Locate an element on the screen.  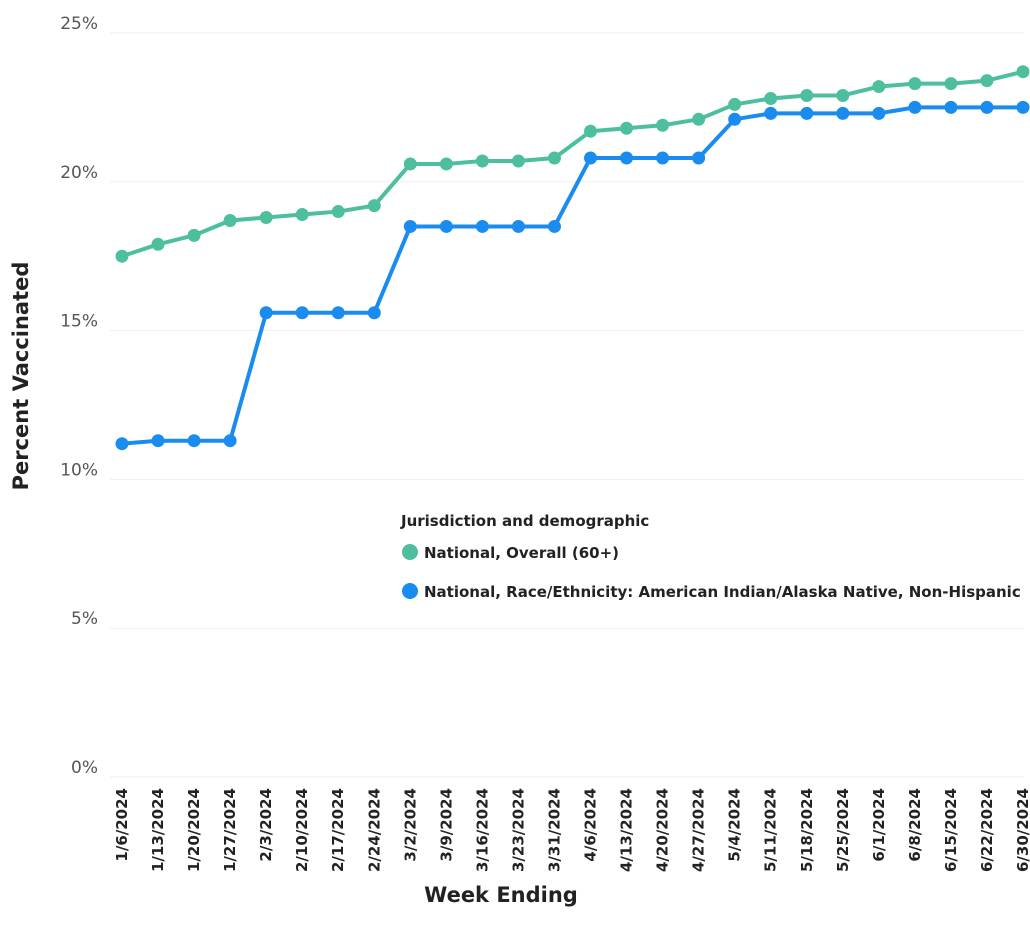
x-tick-label: 5/4/2024 is located at coordinates (735, 825).